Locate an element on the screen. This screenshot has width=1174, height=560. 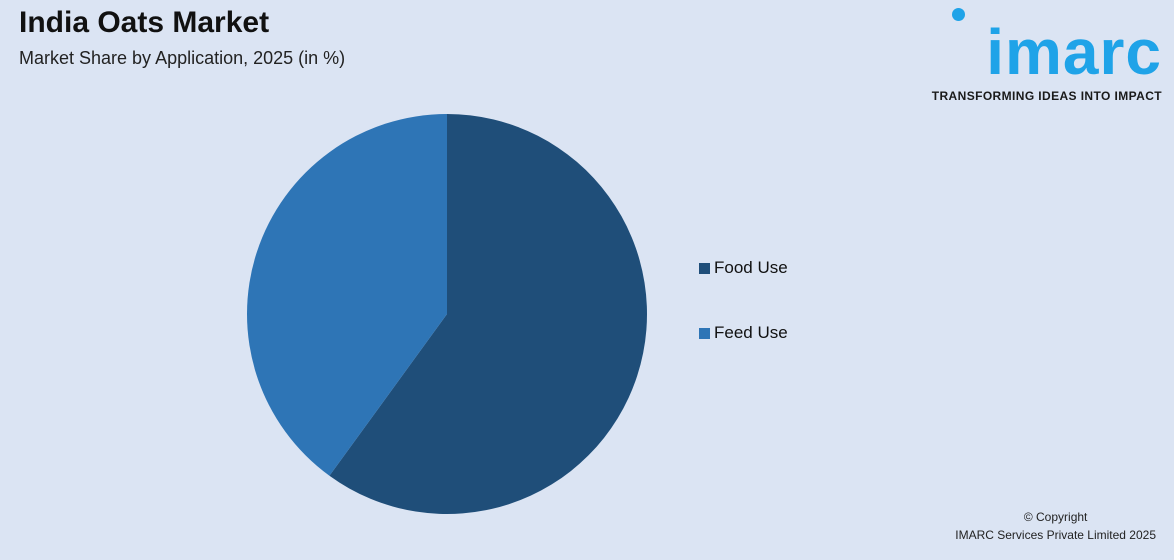
legend-item-food-use: Food Use is located at coordinates (743, 268).